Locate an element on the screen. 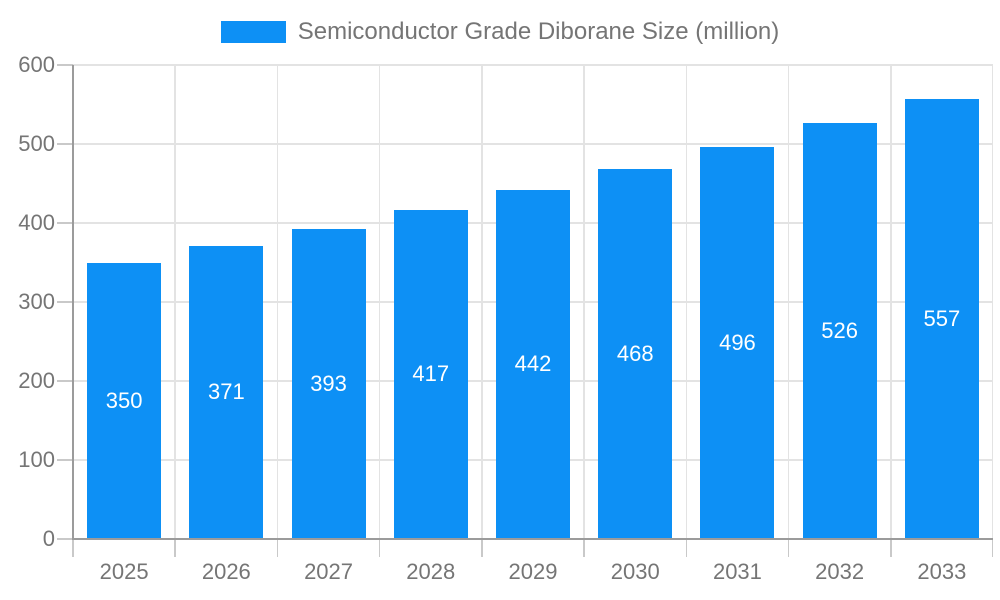 Image resolution: width=1000 pixels, height=600 pixels. x-tick-label: 2031 is located at coordinates (737, 571).